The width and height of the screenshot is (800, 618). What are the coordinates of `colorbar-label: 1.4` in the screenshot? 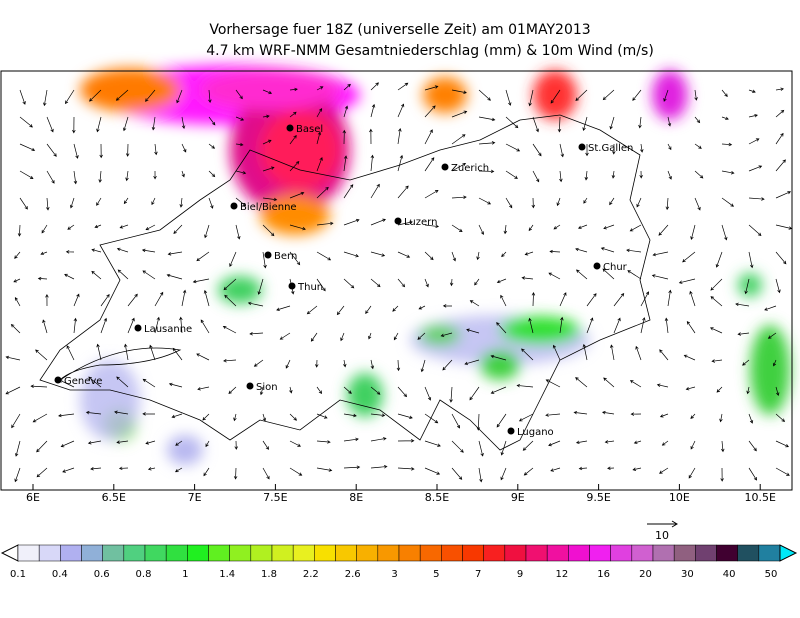 It's located at (227, 574).